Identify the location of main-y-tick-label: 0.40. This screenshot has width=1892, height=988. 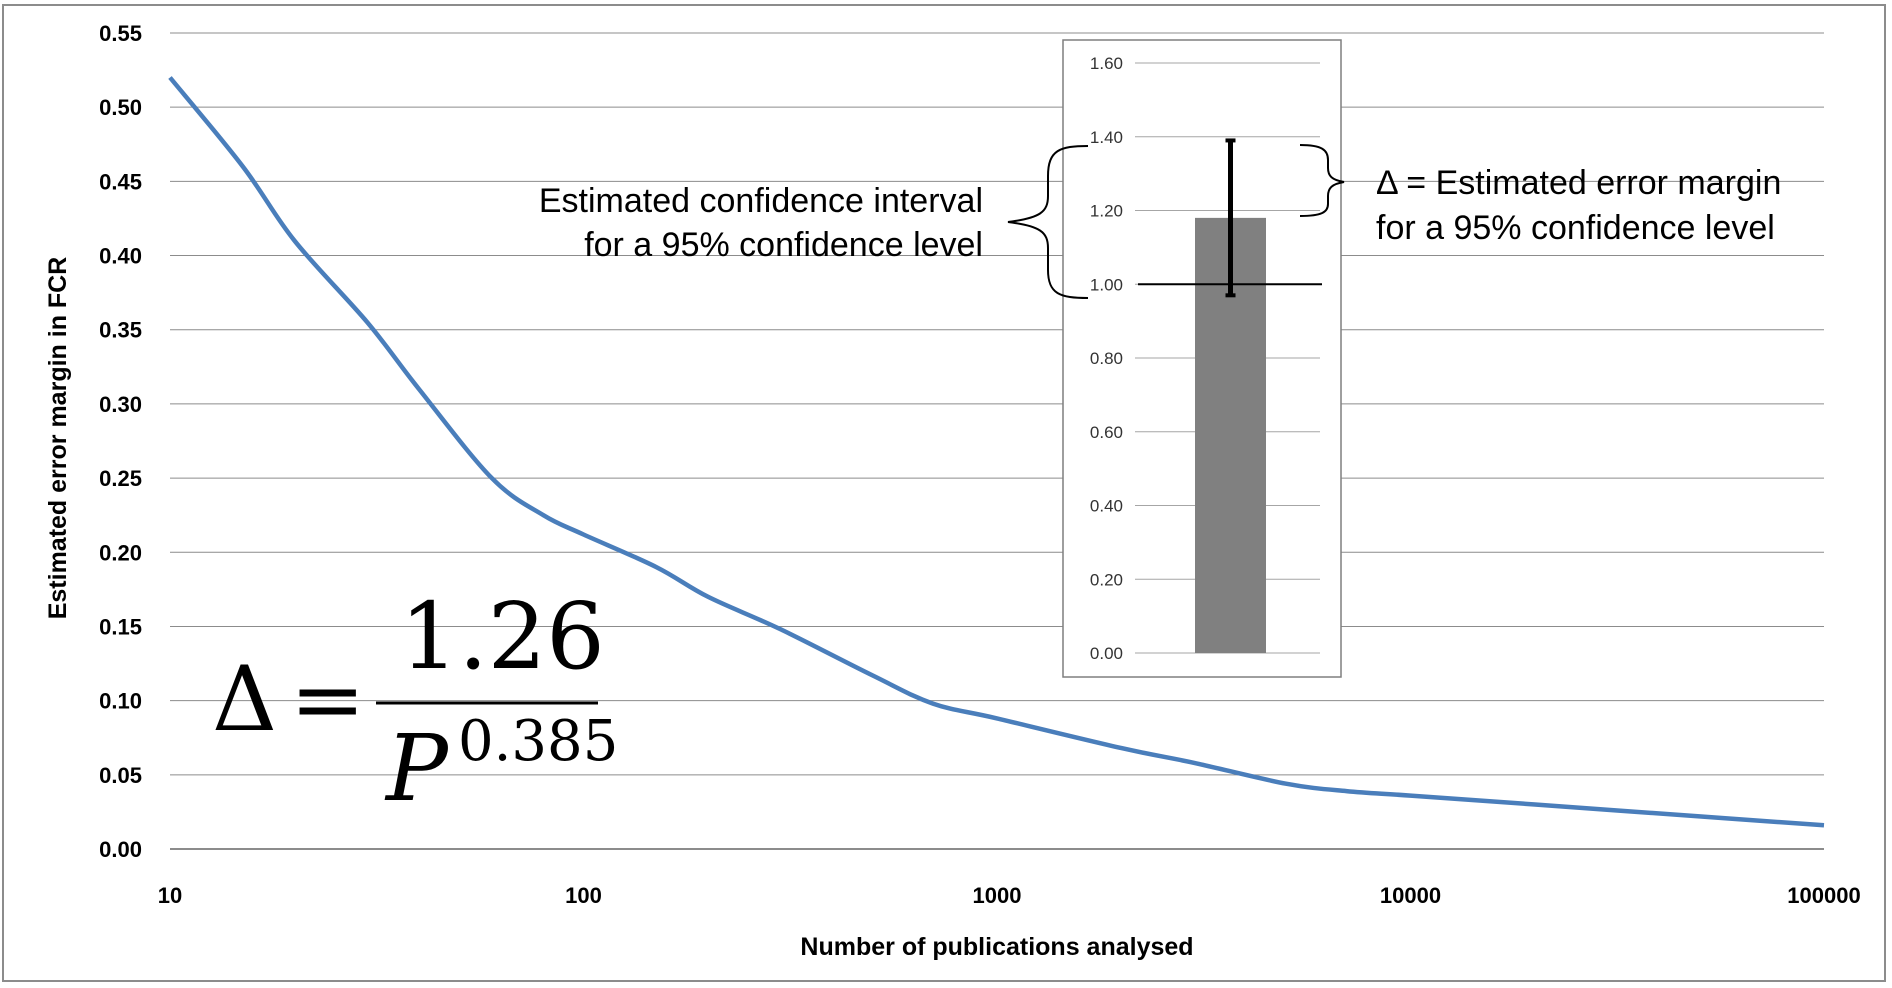
(120, 256).